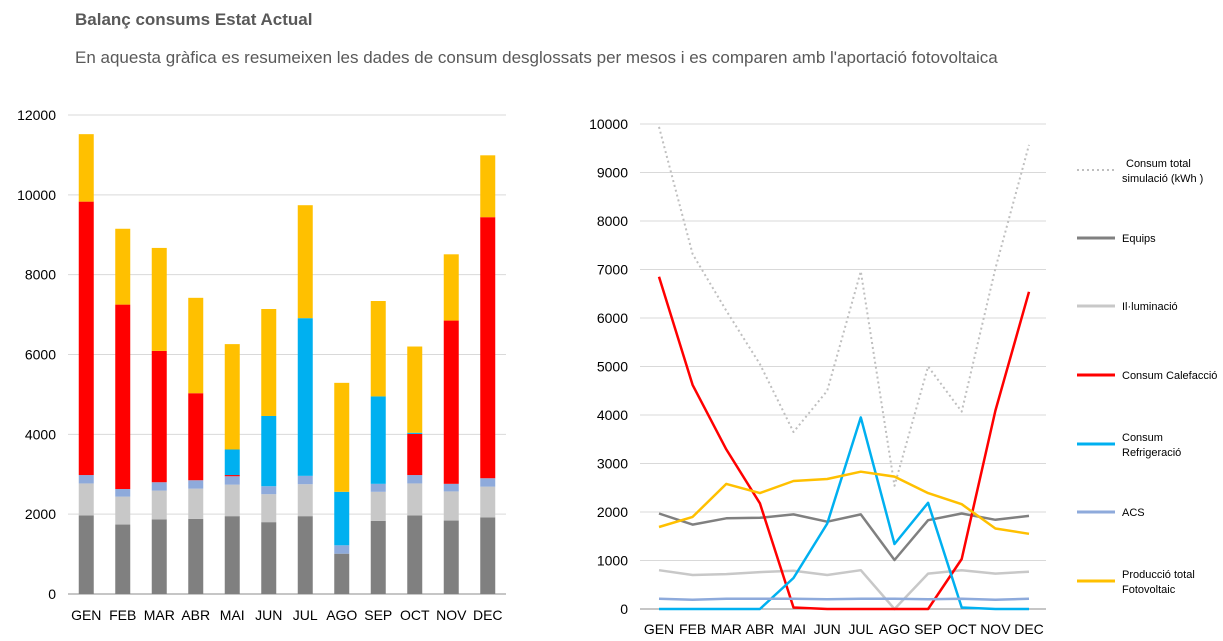 This screenshot has width=1223, height=641. Describe the element at coordinates (86, 615) in the screenshot. I see `x-tick-label: GEN` at that location.